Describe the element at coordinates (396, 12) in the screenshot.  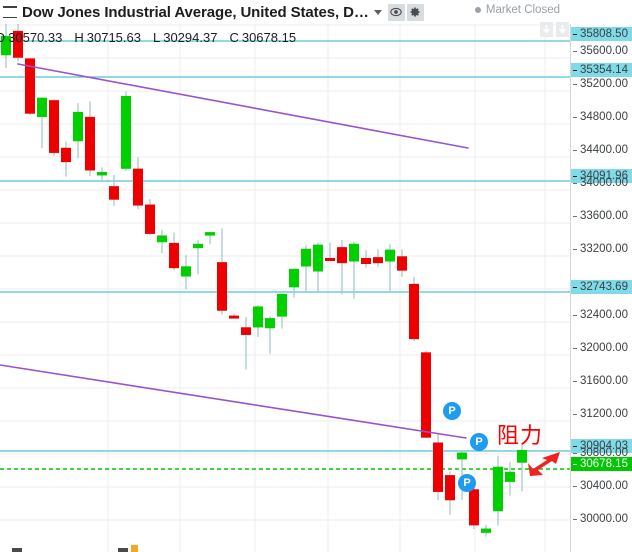
I see `eye-icon-button` at that location.